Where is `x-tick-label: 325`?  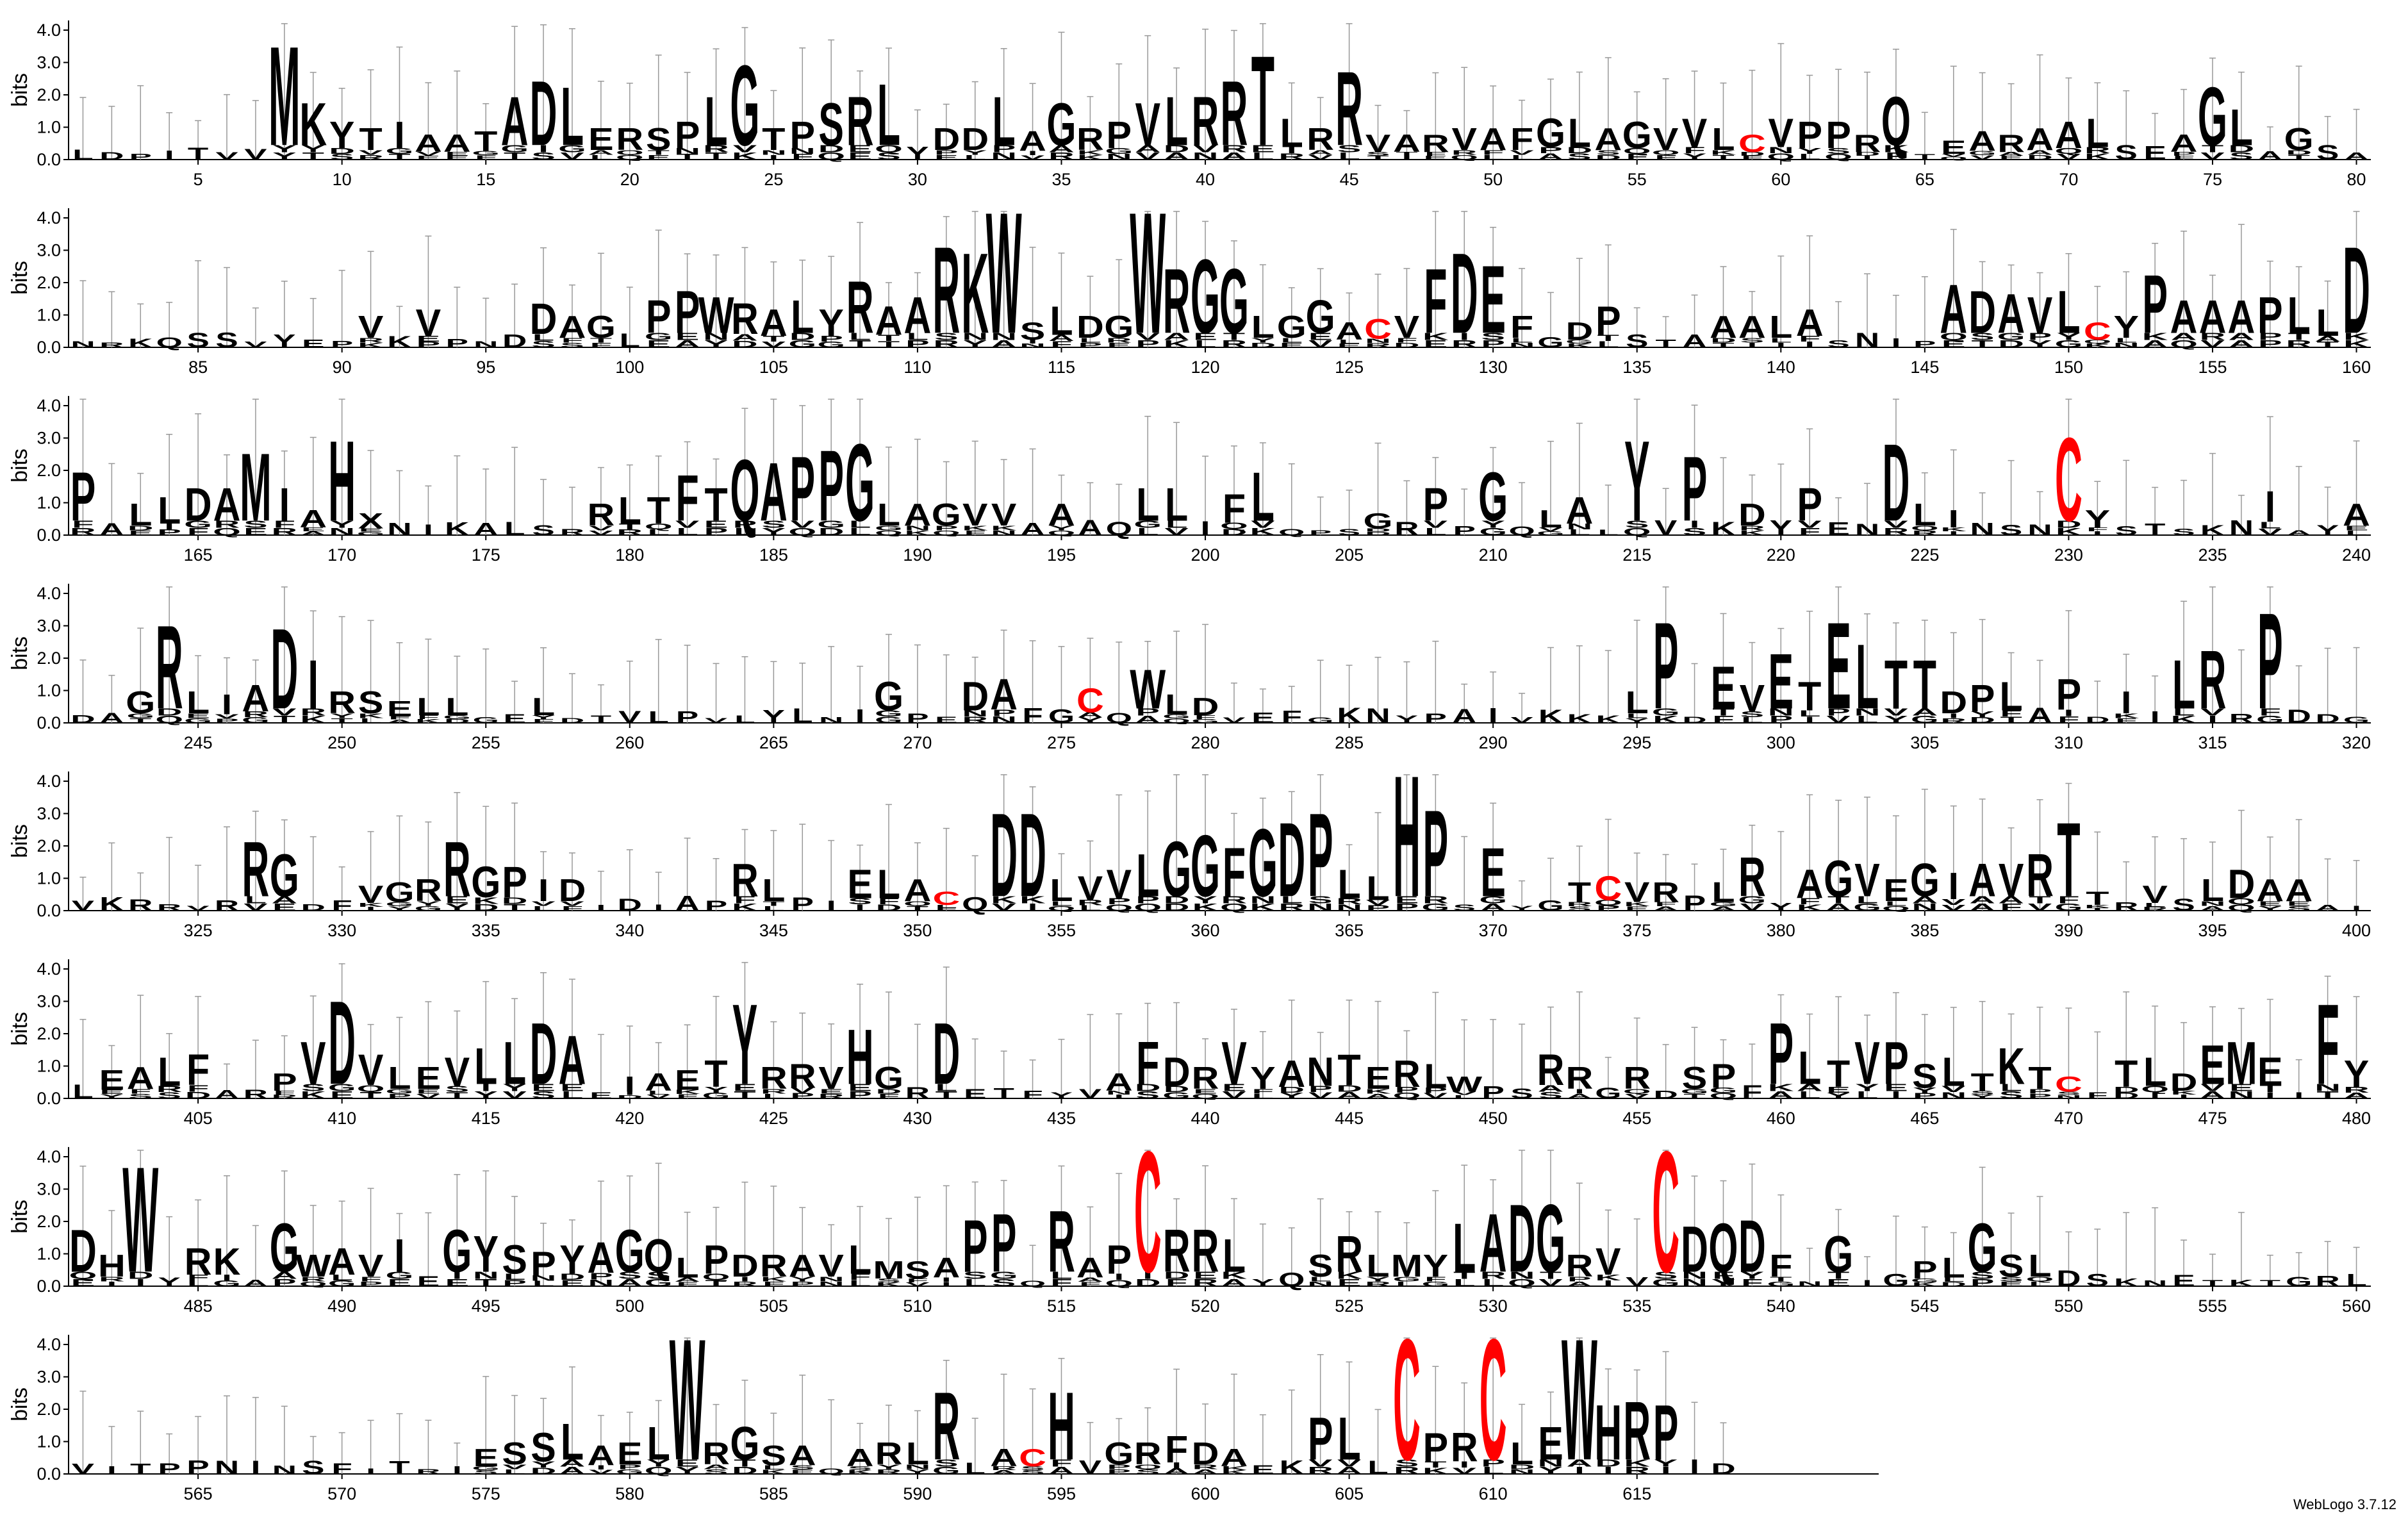
x-tick-label: 325 is located at coordinates (199, 930).